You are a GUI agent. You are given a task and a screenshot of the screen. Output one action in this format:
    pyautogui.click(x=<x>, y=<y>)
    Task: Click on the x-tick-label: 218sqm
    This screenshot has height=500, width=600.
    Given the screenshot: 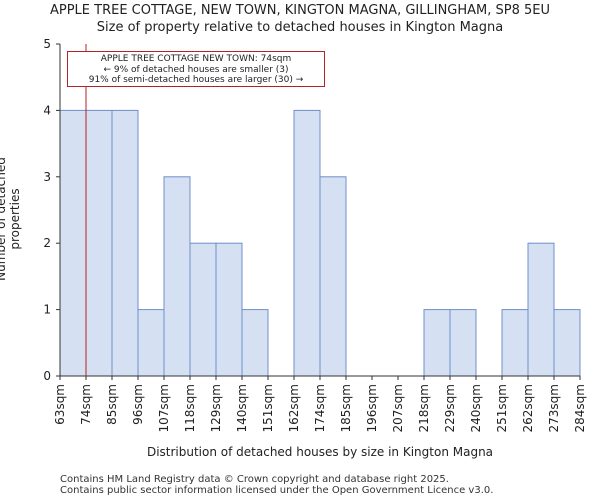 What is the action you would take?
    pyautogui.click(x=424, y=408)
    